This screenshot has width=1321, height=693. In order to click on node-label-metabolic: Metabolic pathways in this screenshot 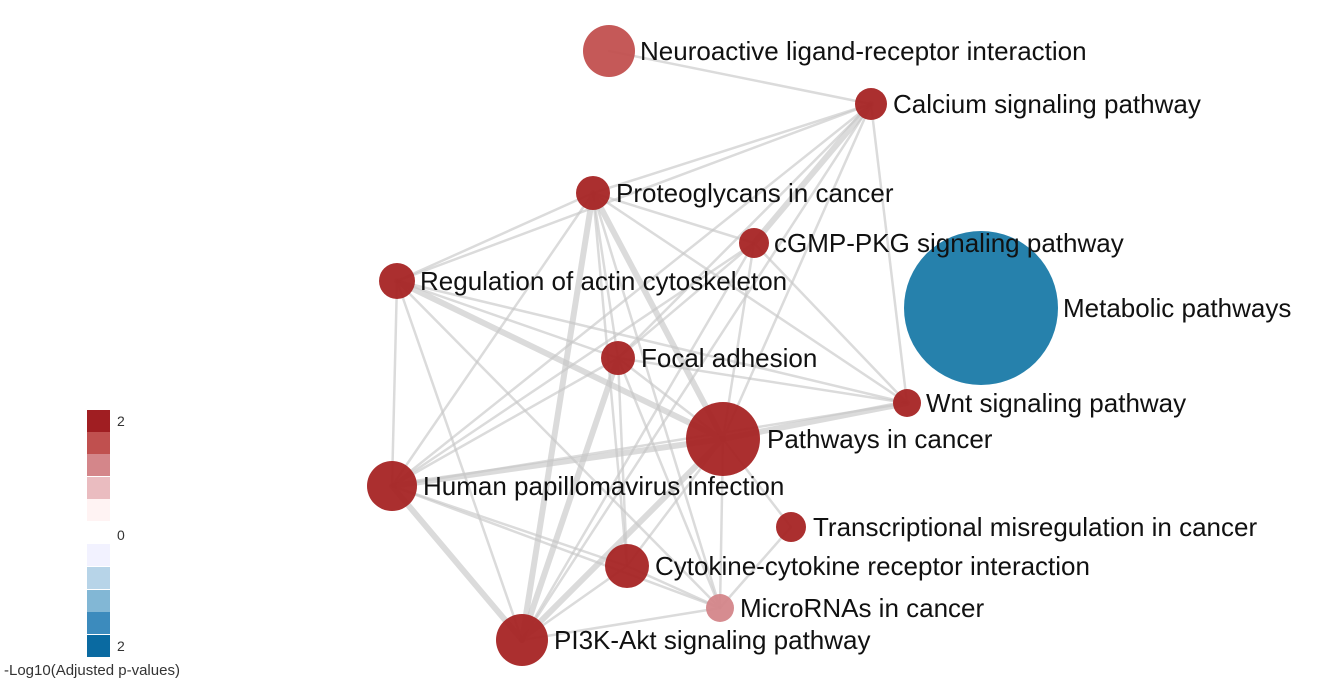, I will do `click(1177, 308)`.